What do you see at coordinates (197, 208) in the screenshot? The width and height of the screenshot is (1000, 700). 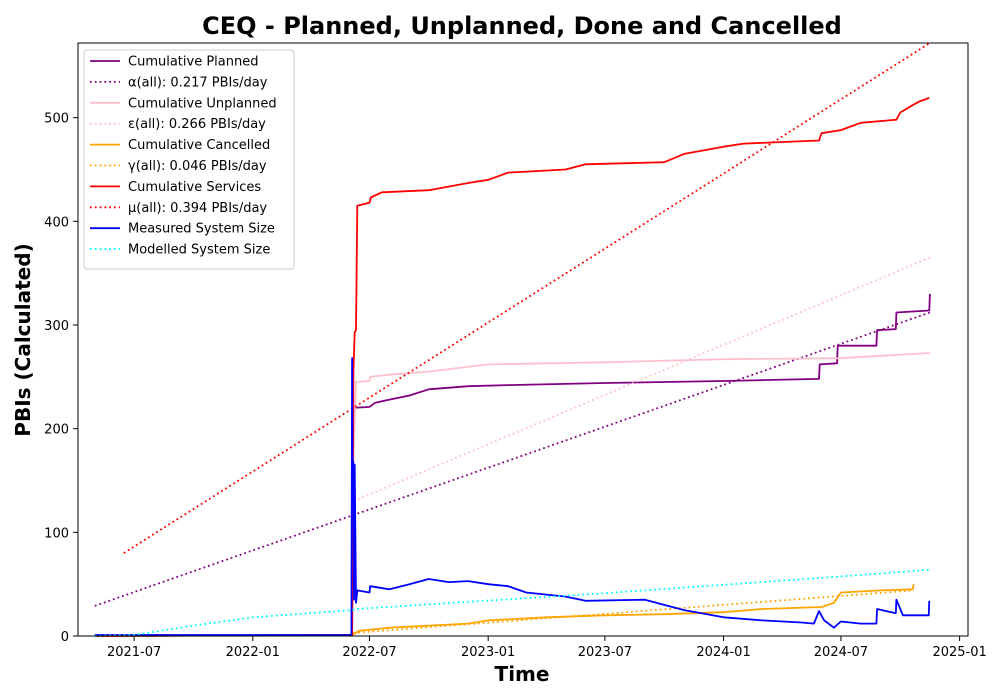 I see `legend-entry: μ(all): 0.394 PBIs/day` at bounding box center [197, 208].